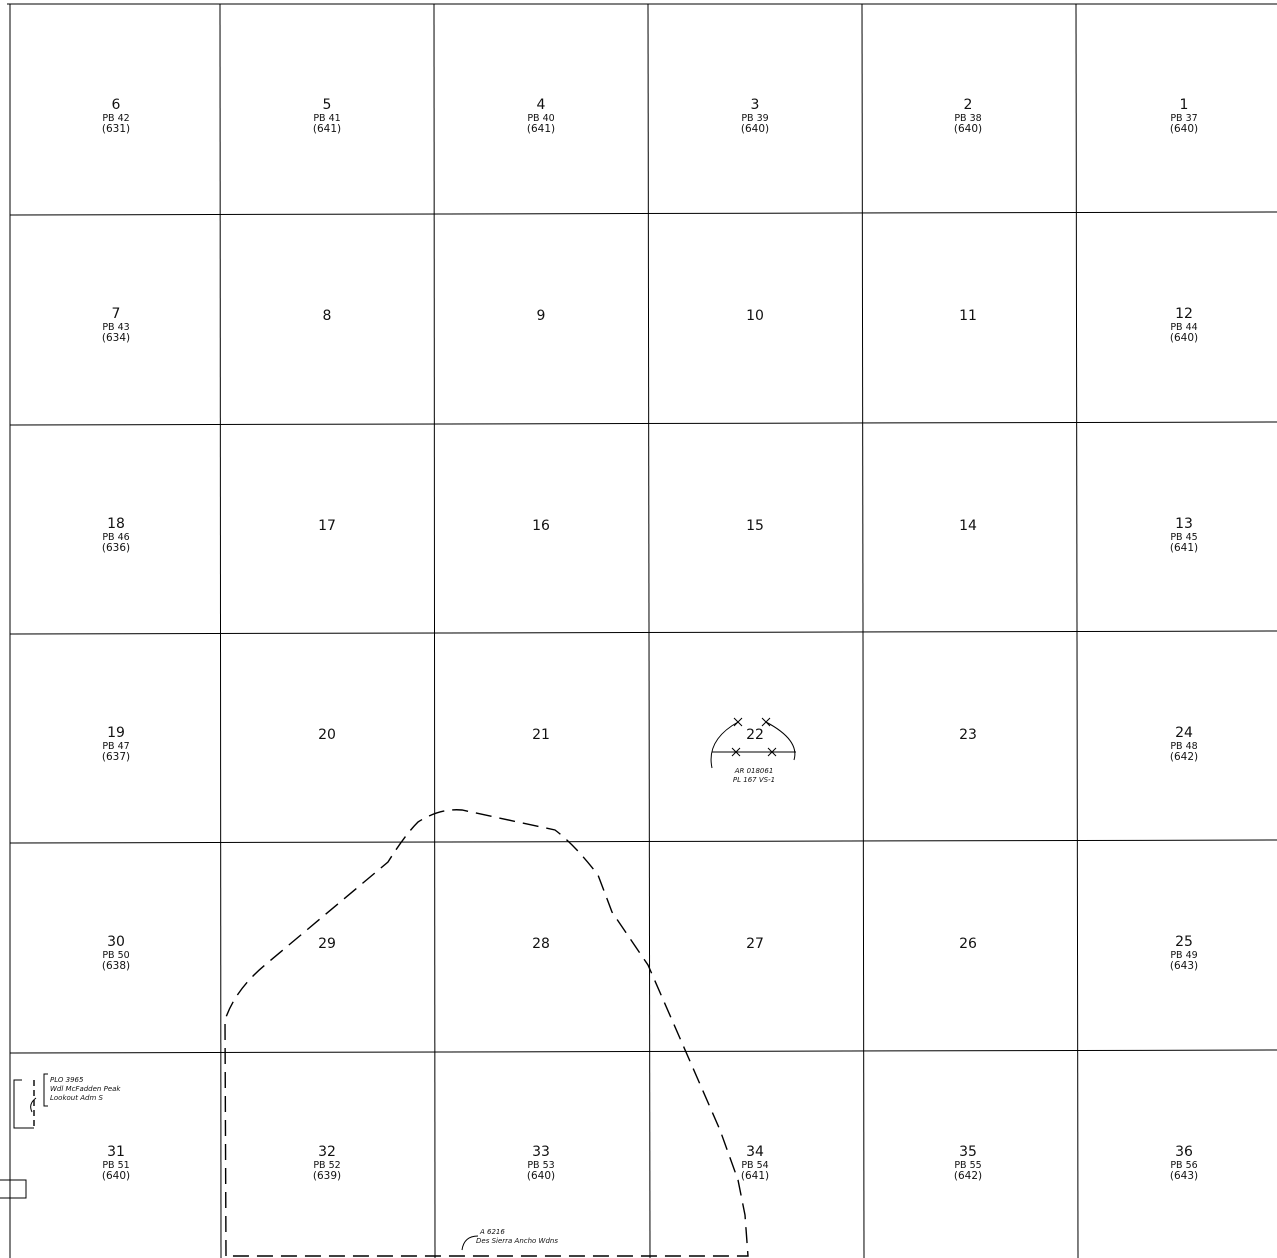  Describe the element at coordinates (326, 1165) in the screenshot. I see `section-pb: PB 52` at that location.